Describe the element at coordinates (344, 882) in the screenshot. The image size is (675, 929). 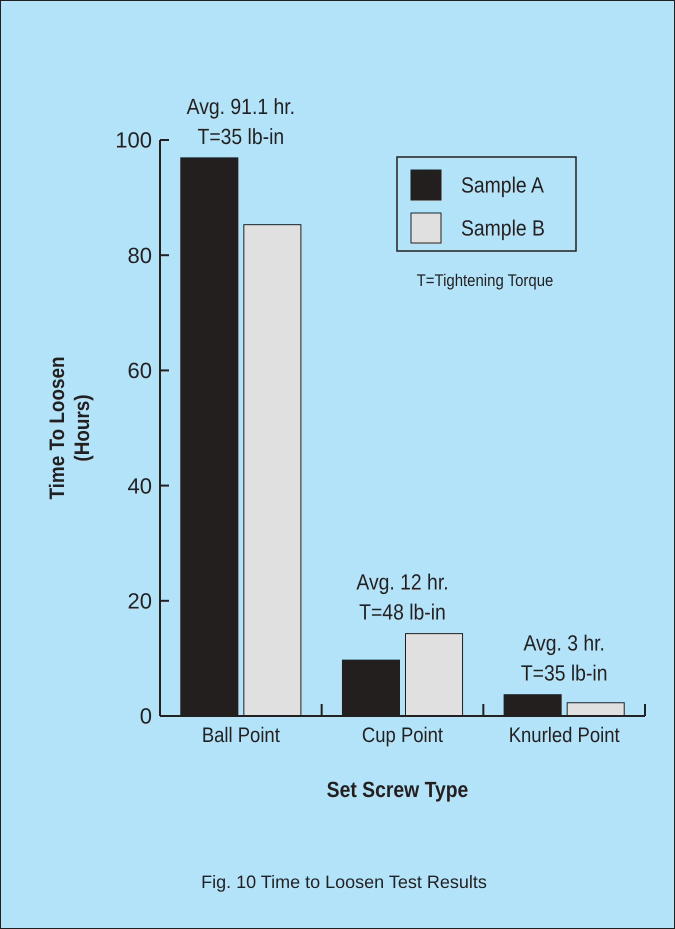
I see `caption: Fig. 10 Time to Loosen Test Results` at that location.